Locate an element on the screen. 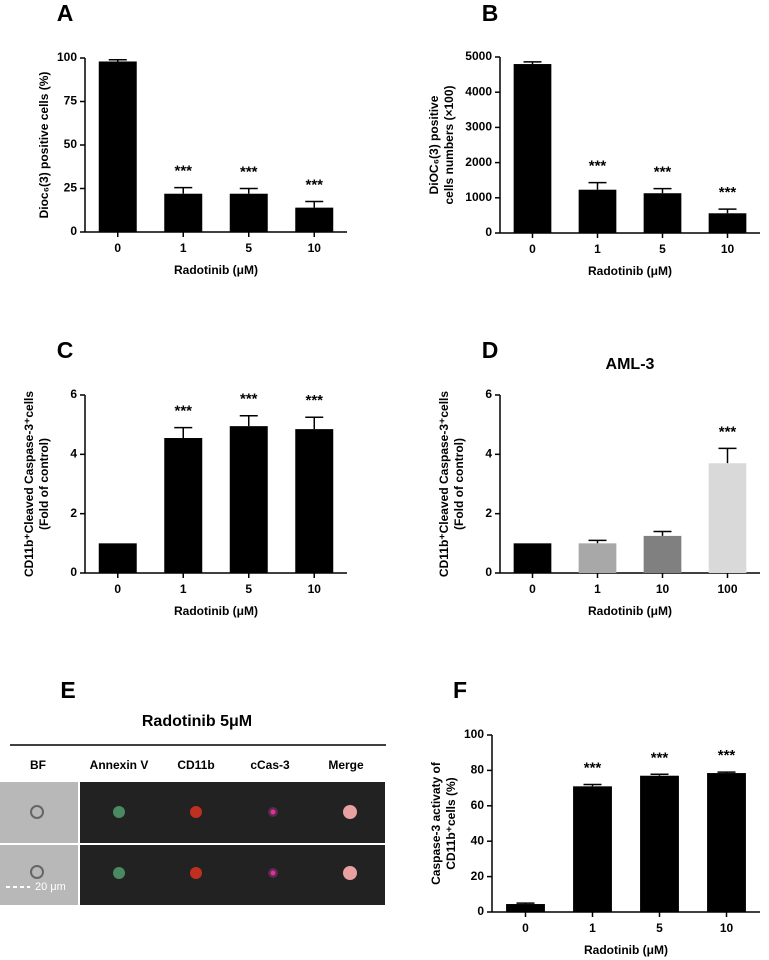 The width and height of the screenshot is (769, 960). panel-label: D is located at coordinates (490, 350).